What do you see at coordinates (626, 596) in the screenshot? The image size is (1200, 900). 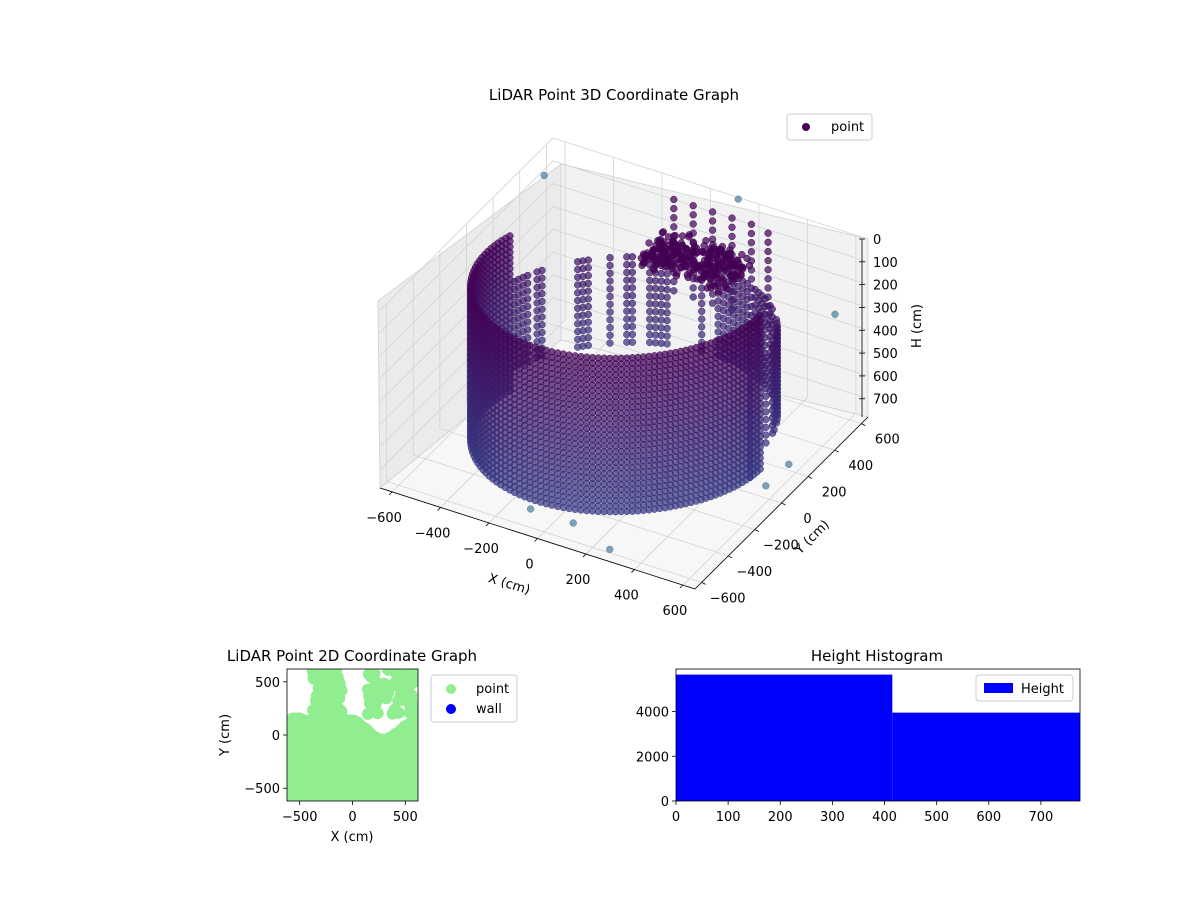 I see `x-tick-label-3d: 400` at bounding box center [626, 596].